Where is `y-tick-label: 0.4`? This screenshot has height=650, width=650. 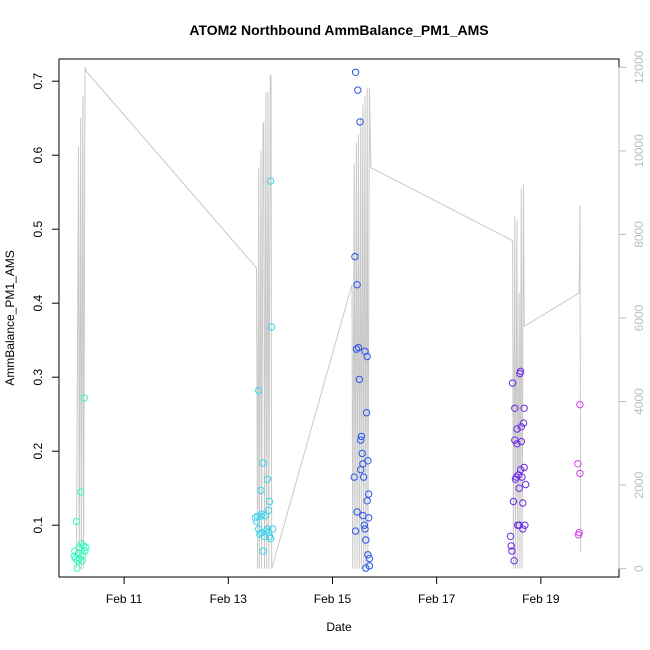 y-tick-label: 0.4 is located at coordinates (38, 303).